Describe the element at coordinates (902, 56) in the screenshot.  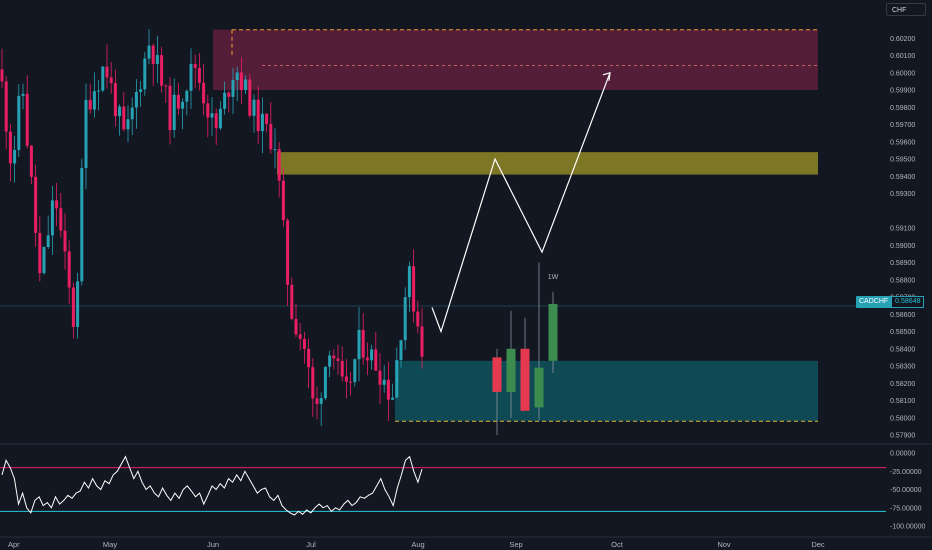
I see `price-axis-tick-1: 0.60100` at that location.